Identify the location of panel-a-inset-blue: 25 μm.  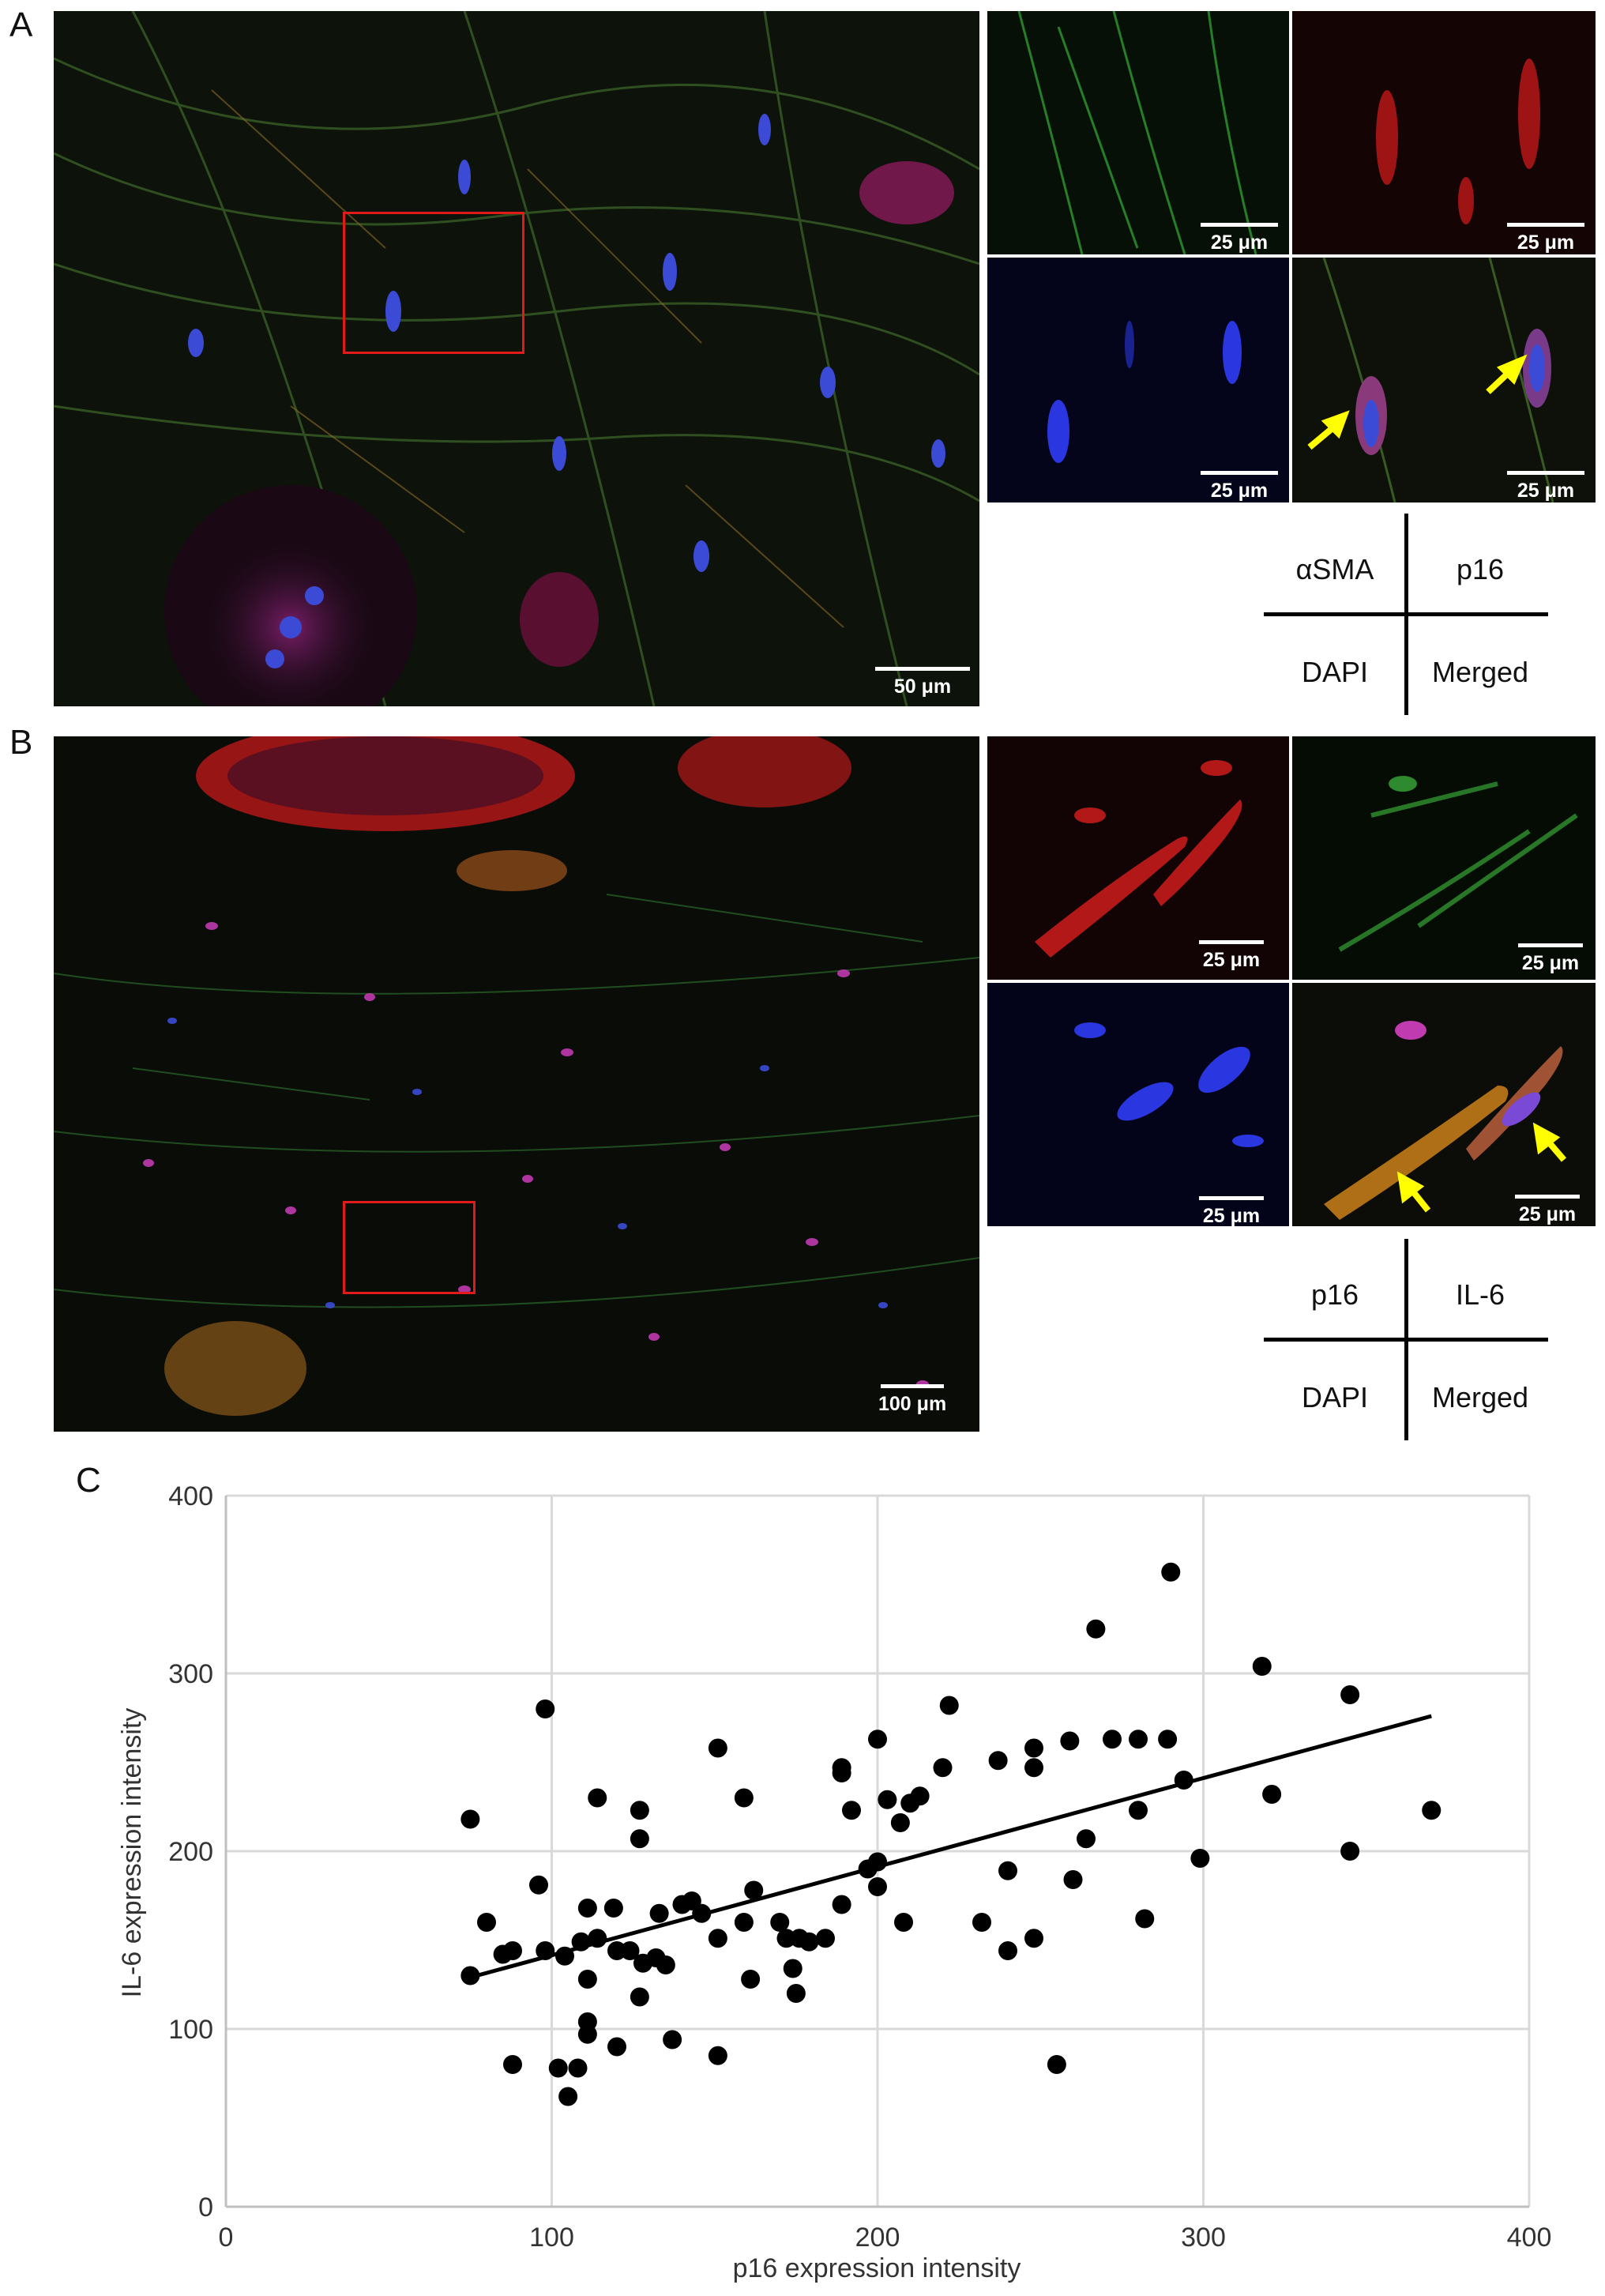
(1138, 380).